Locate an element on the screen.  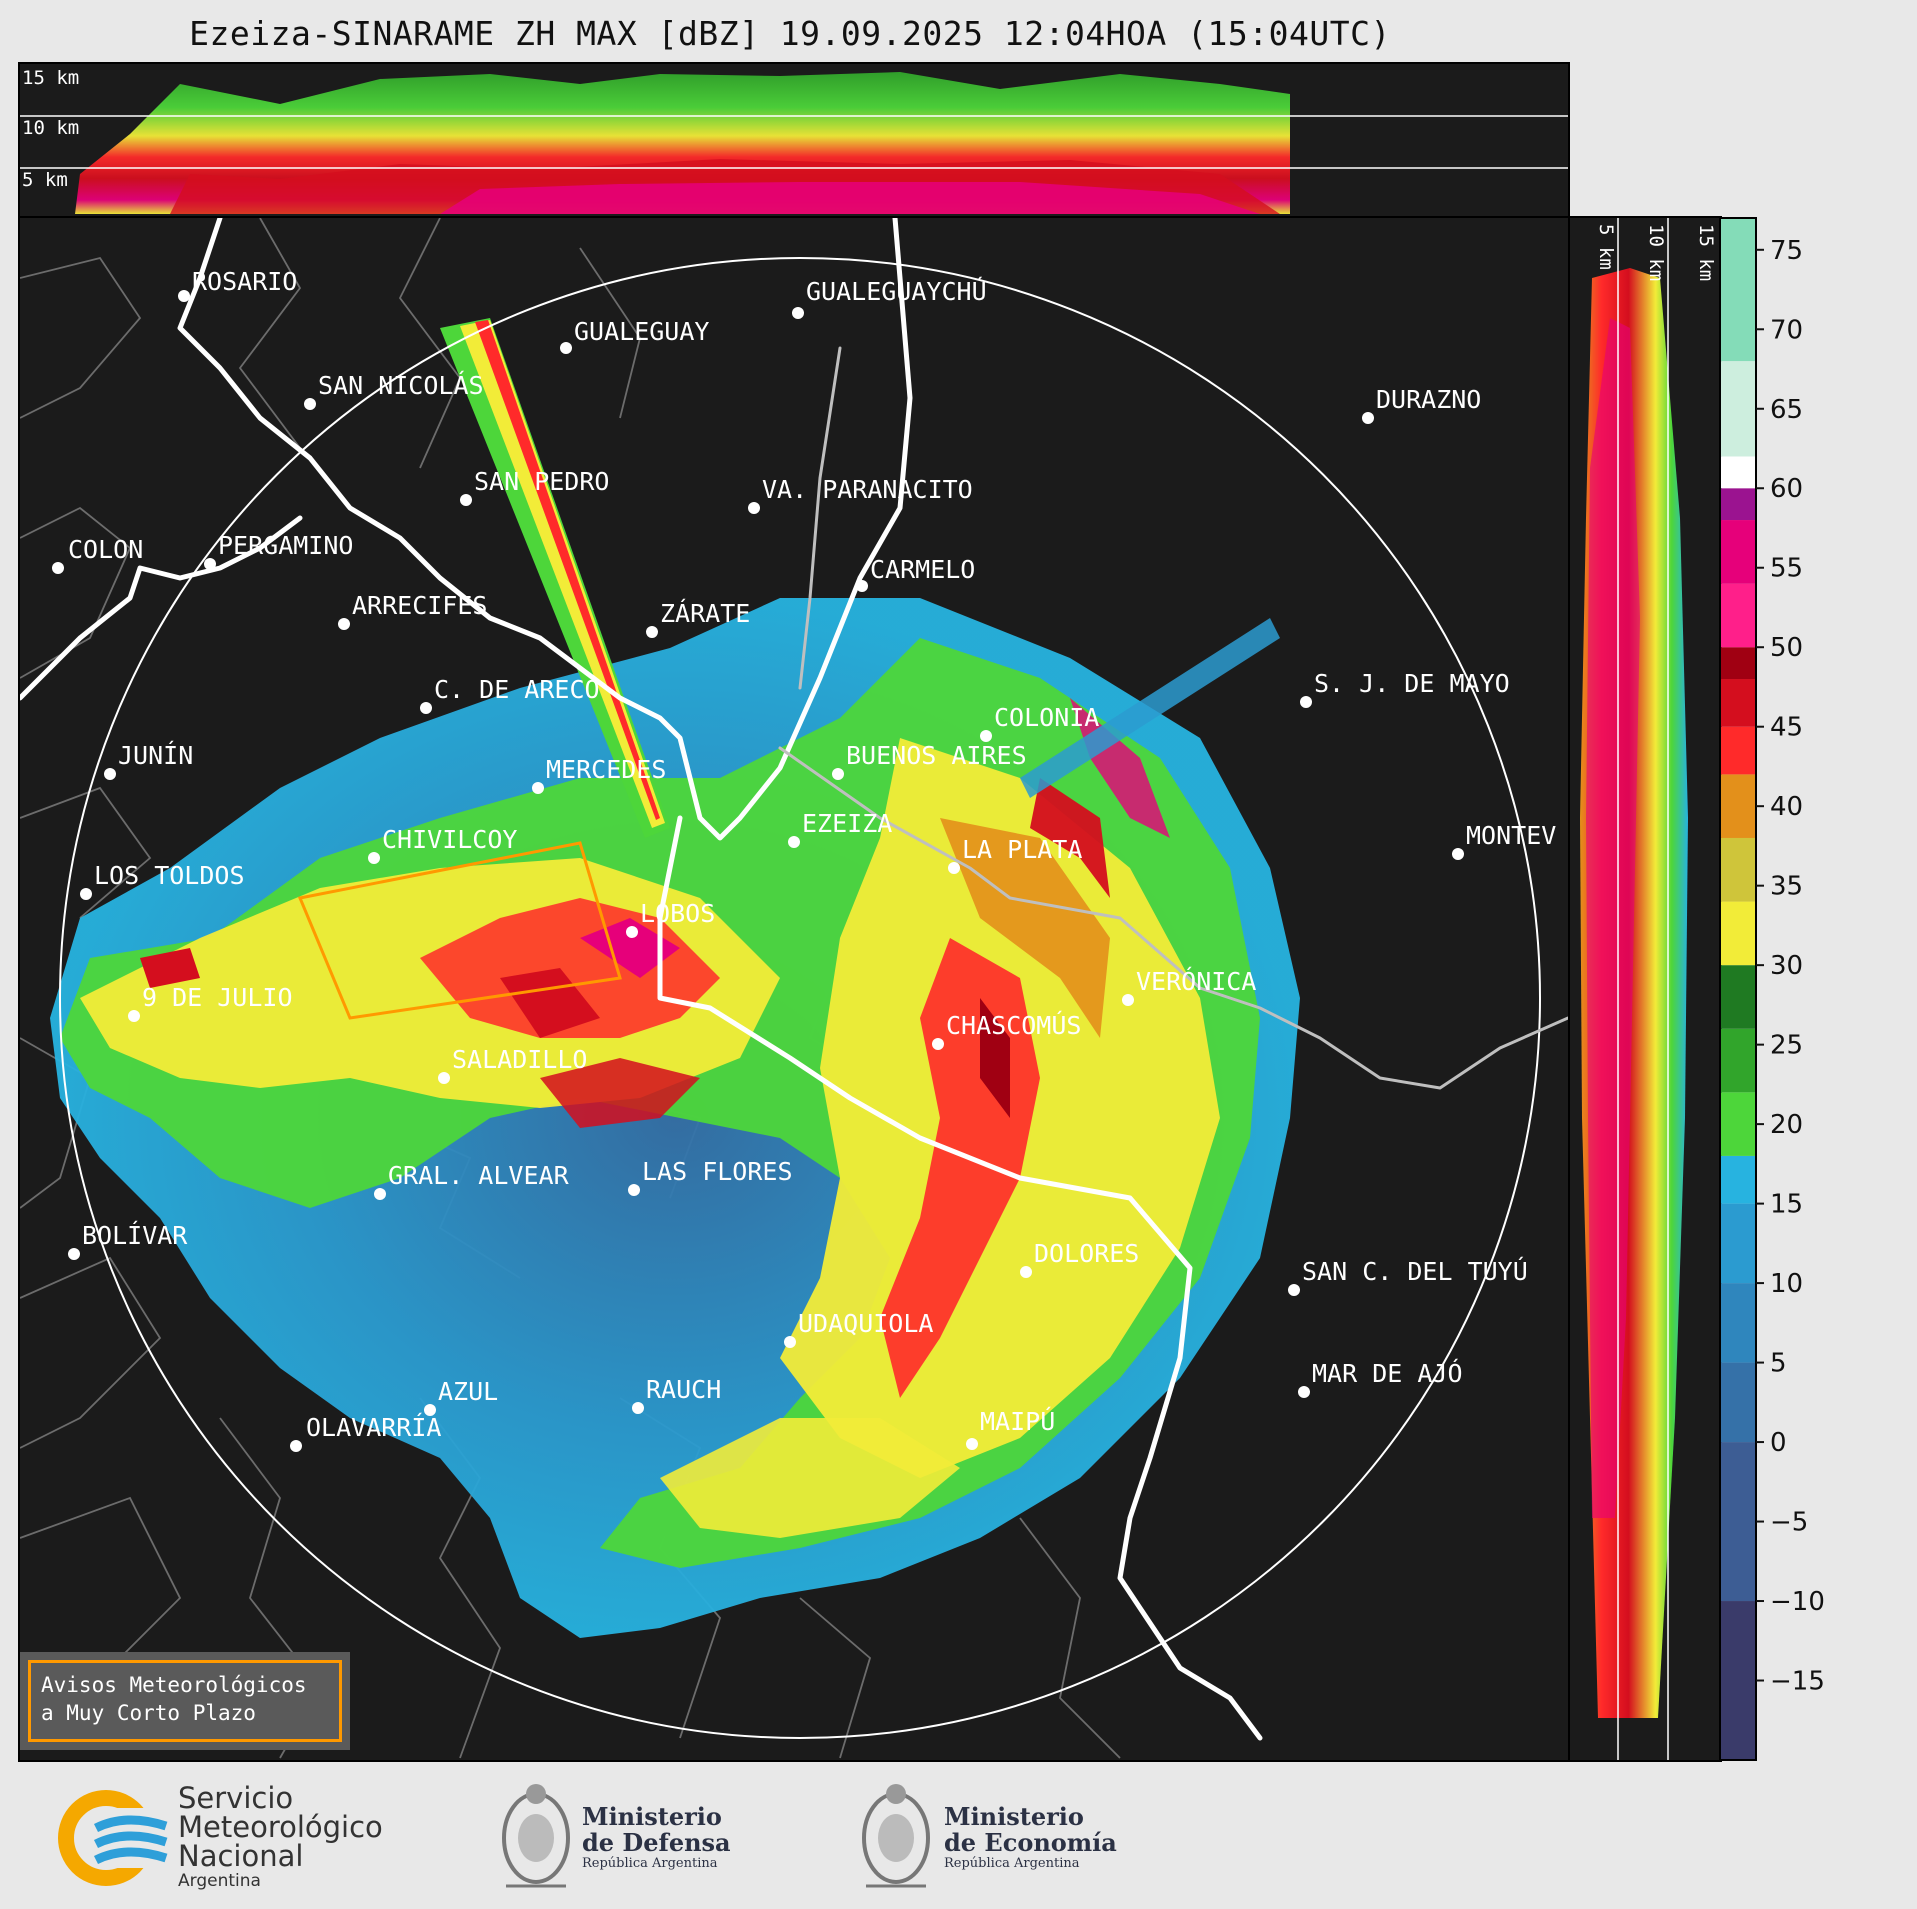
warning-legend-frame: Avisos Meteorológicos a Muy Corto Plazo is located at coordinates (185, 1701).